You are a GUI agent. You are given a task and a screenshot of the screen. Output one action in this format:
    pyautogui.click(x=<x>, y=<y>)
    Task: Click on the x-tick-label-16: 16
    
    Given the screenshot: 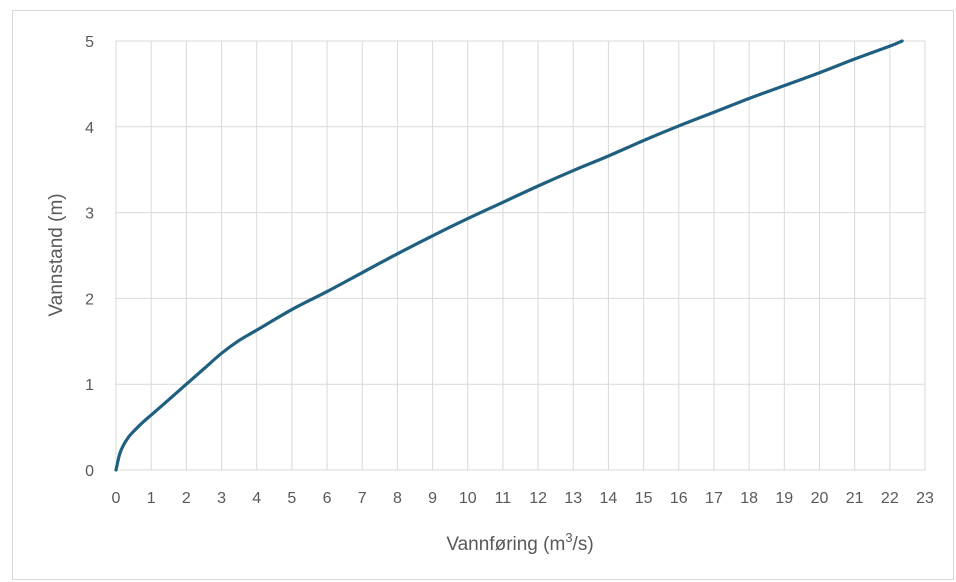 What is the action you would take?
    pyautogui.click(x=679, y=498)
    